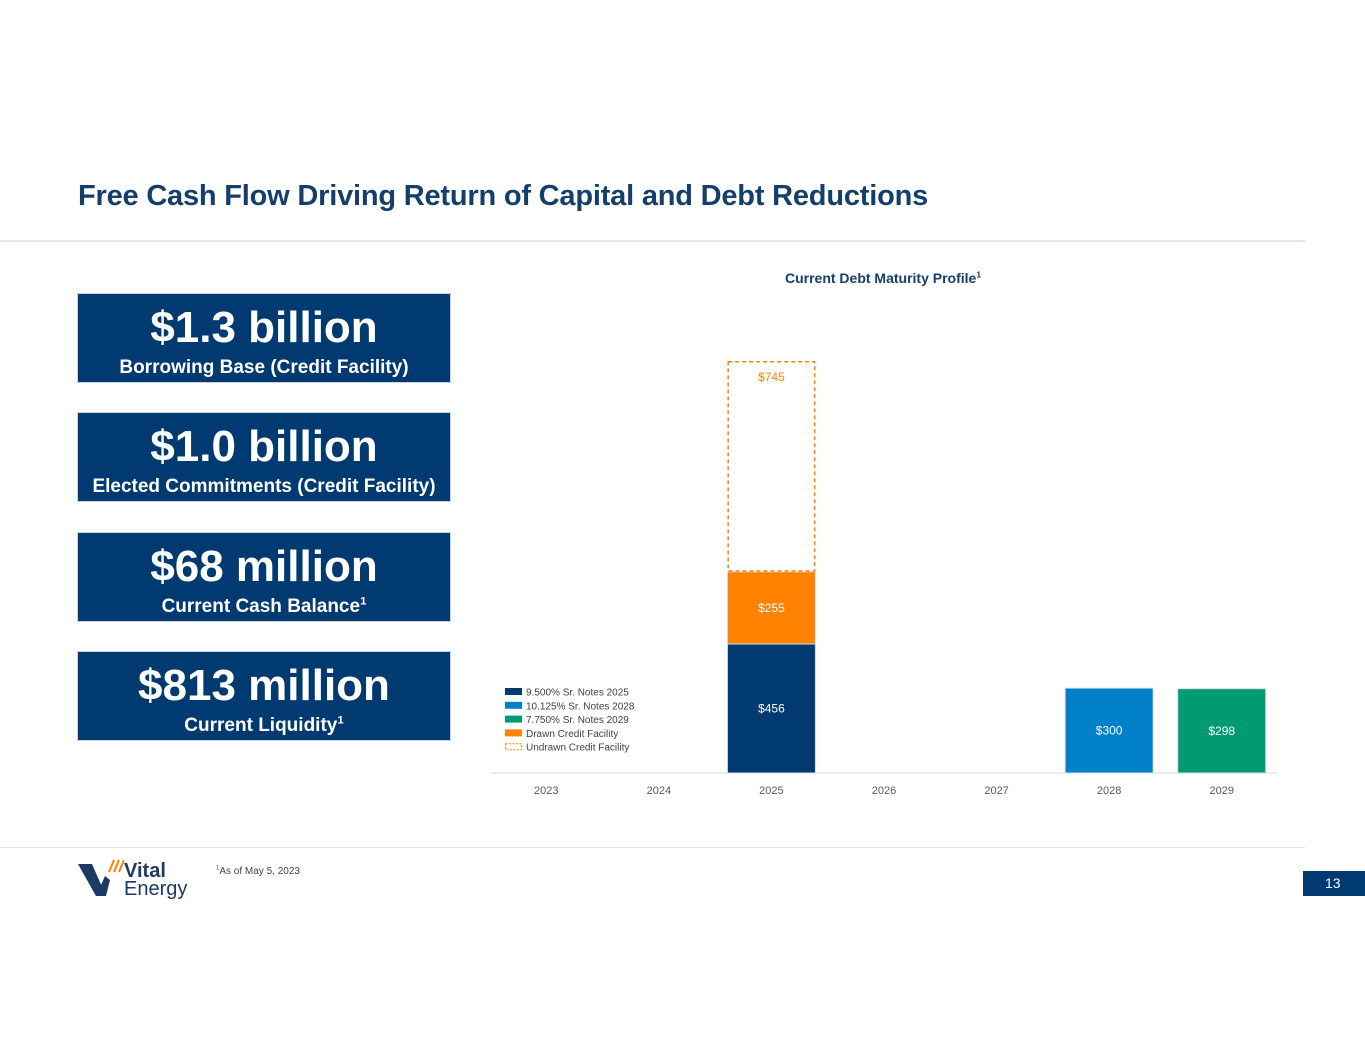 This screenshot has width=1365, height=1055. What do you see at coordinates (652, 241) in the screenshot?
I see `title-divider` at bounding box center [652, 241].